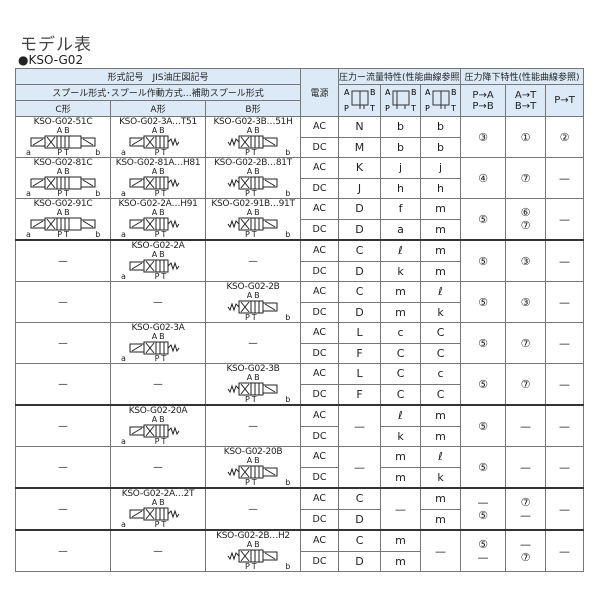 The width and height of the screenshot is (600, 600). Describe the element at coordinates (360, 374) in the screenshot. I see `flow-value: L` at that location.